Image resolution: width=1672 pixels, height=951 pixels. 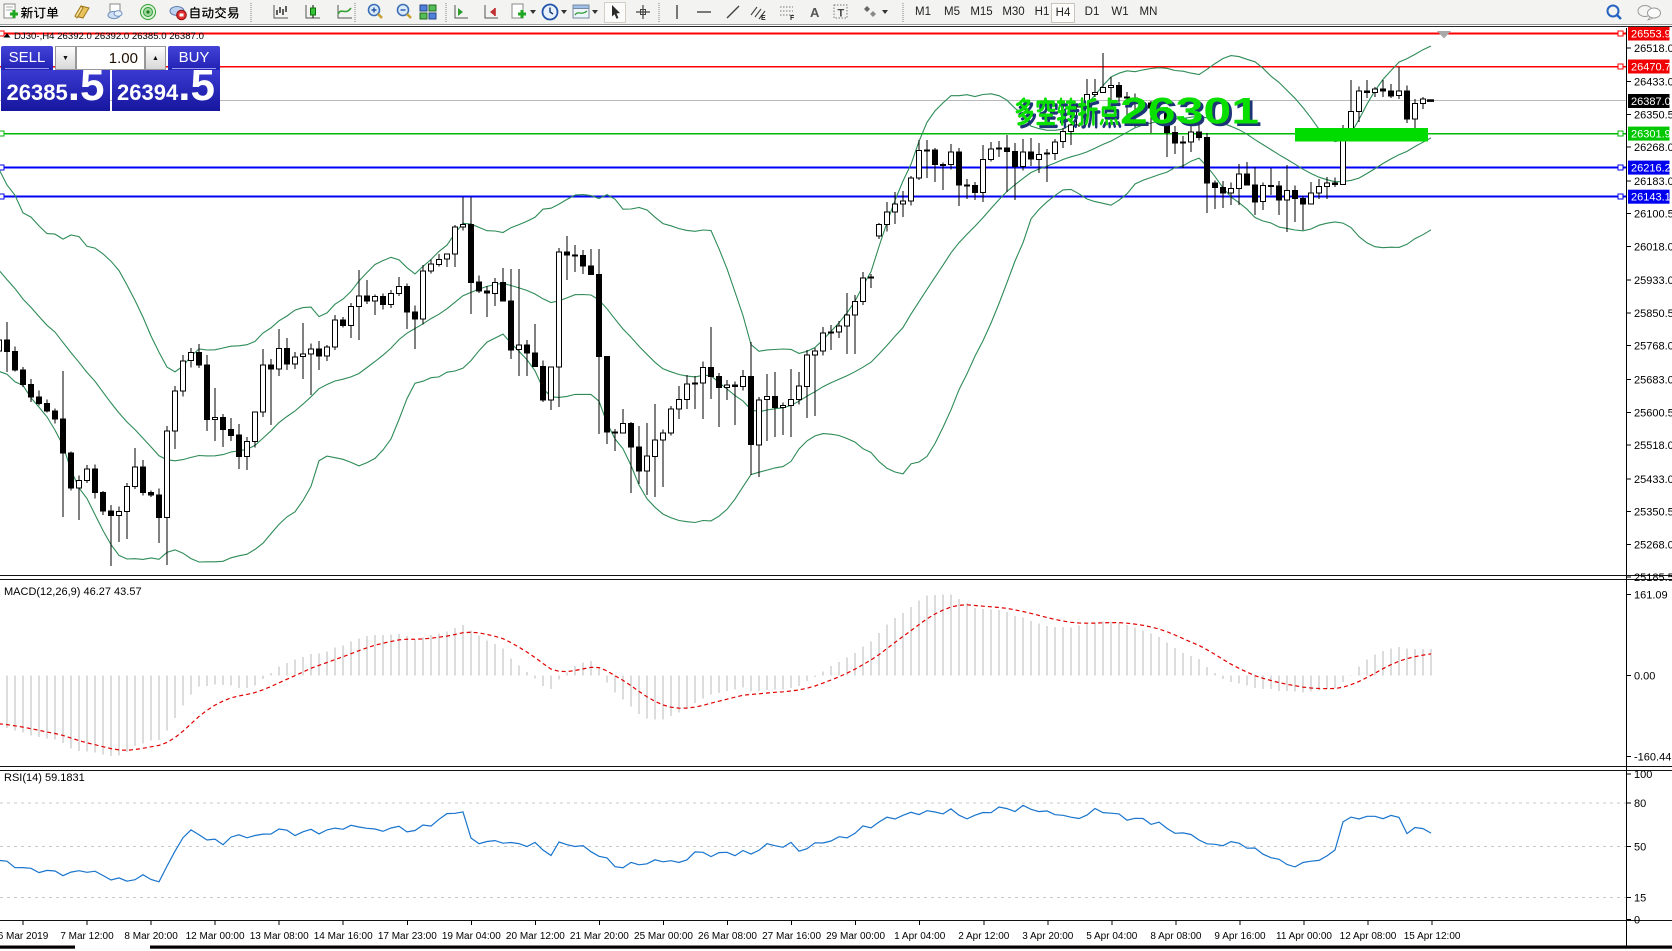 I want to click on svg-text: 25433.0, so click(x=1653, y=480).